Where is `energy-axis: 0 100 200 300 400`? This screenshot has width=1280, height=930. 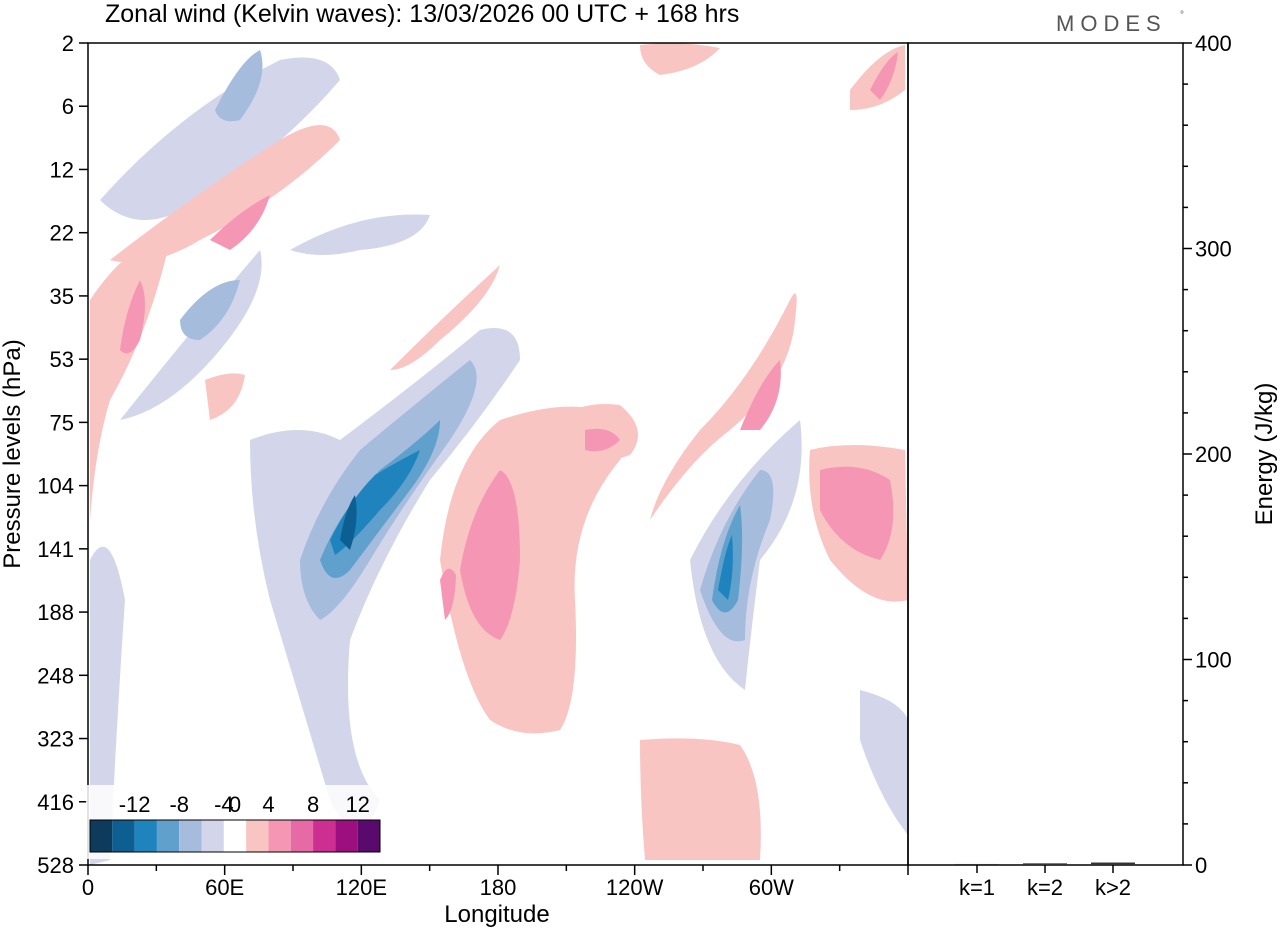 energy-axis: 0 100 200 300 400 is located at coordinates (1207, 454).